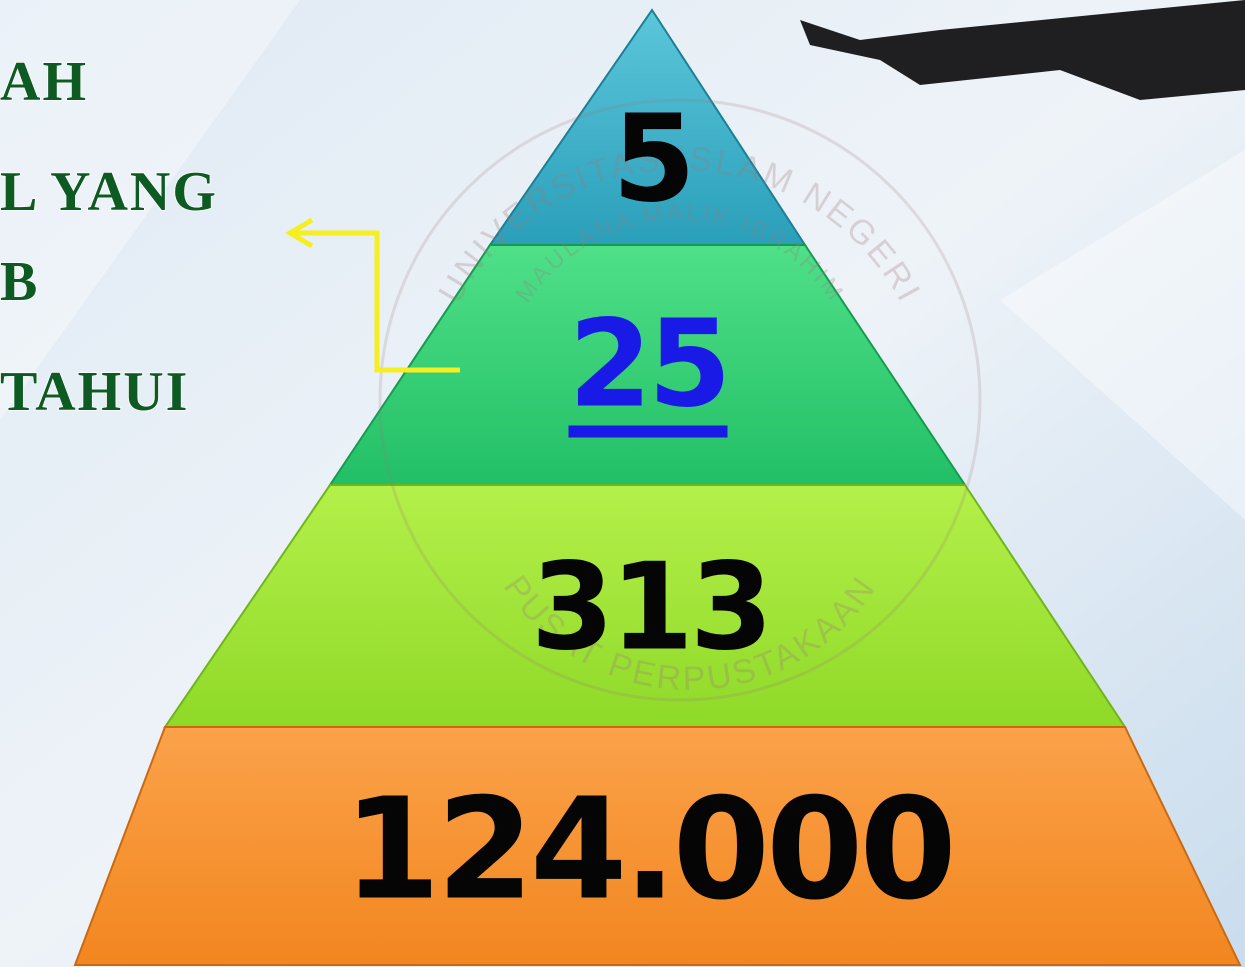 This screenshot has height=967, width=1245. What do you see at coordinates (109, 192) in the screenshot?
I see `left-text-line: L YANG` at bounding box center [109, 192].